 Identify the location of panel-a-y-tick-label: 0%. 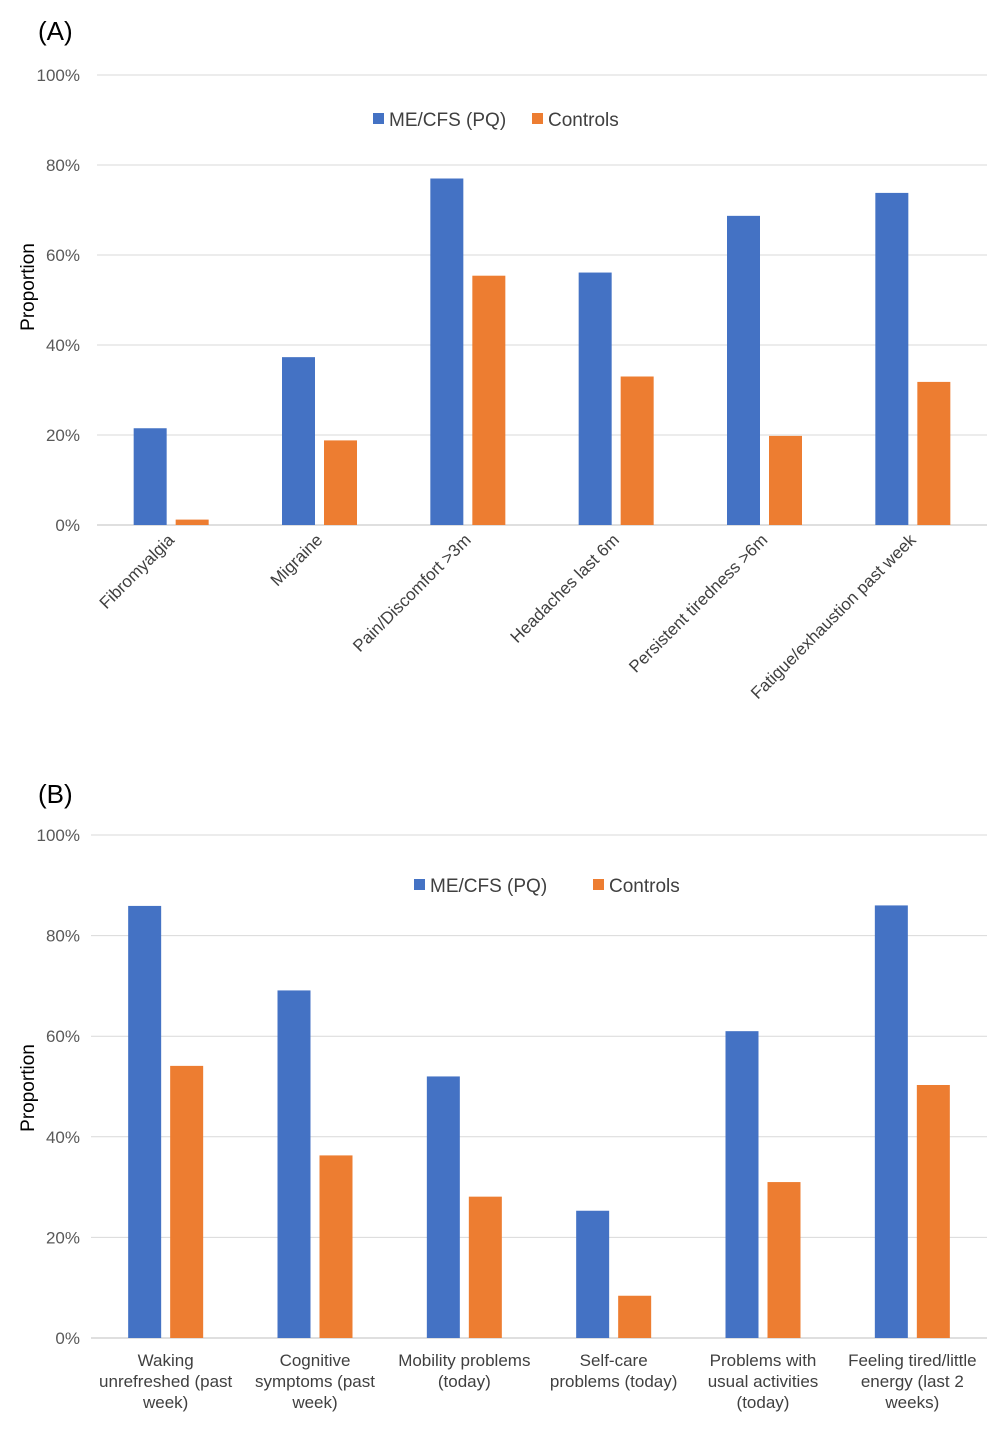
(67, 525).